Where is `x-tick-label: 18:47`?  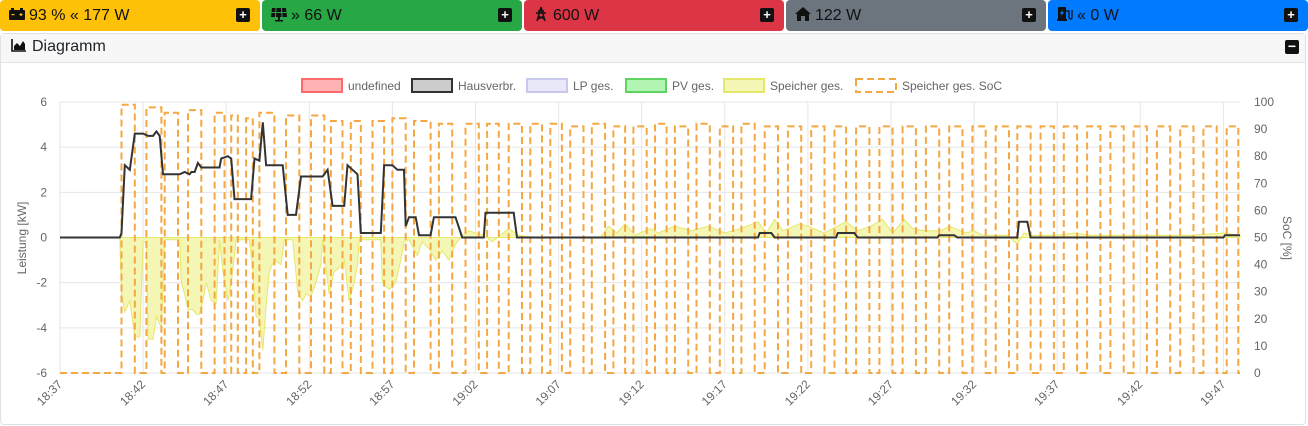 x-tick-label: 18:47 is located at coordinates (215, 392).